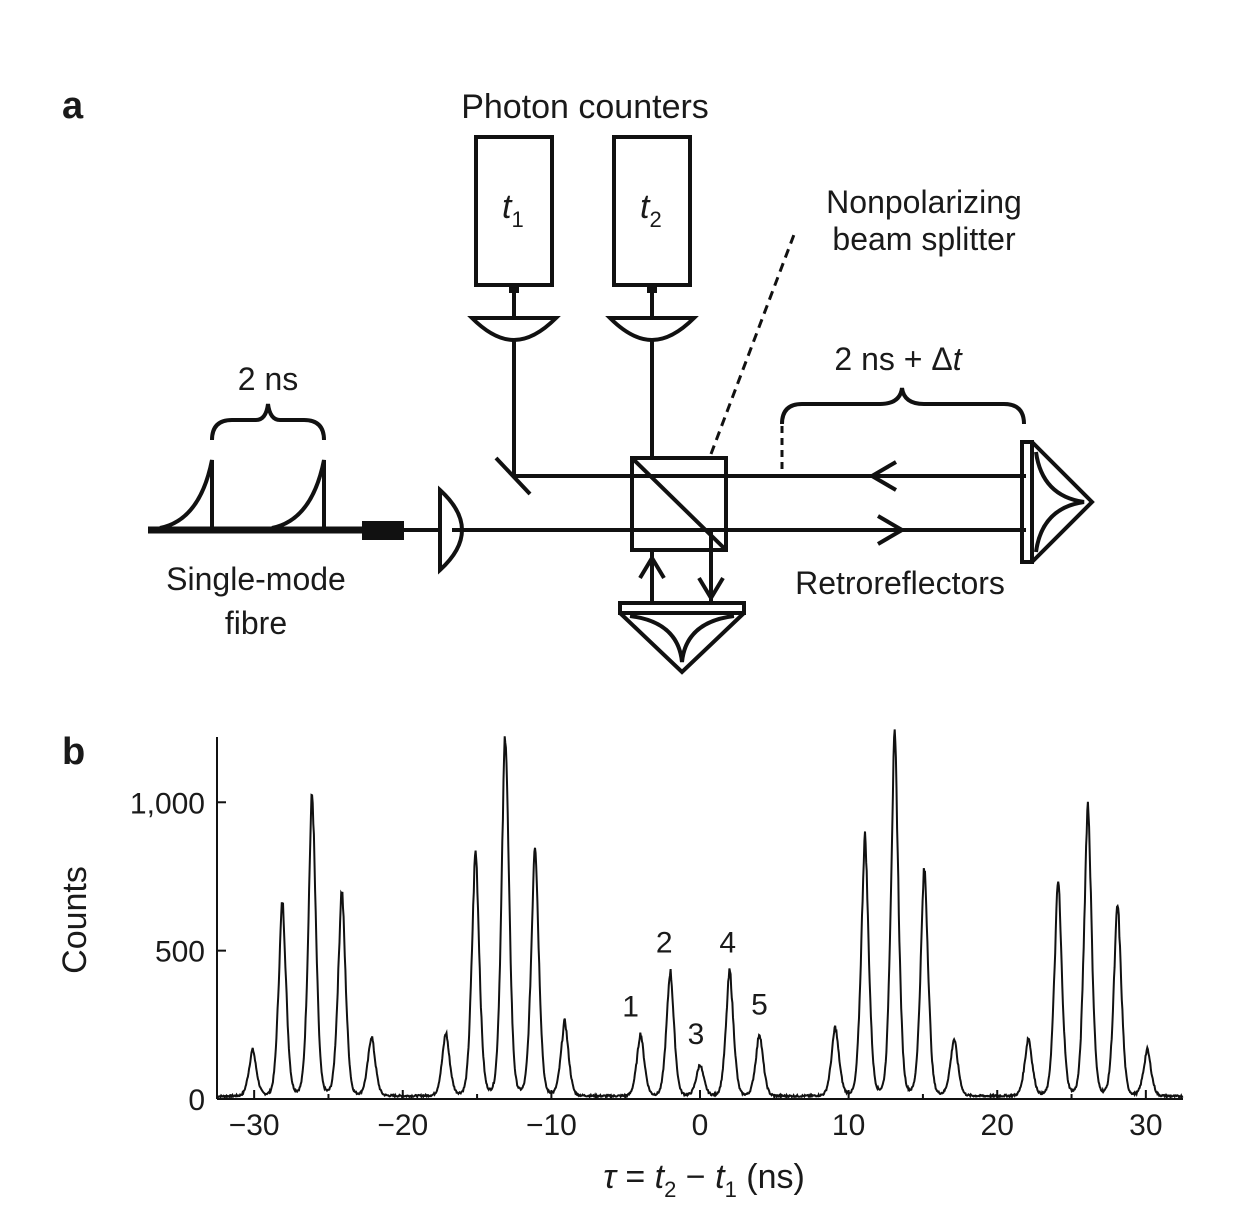 This screenshot has height=1220, width=1246. Describe the element at coordinates (898, 359) in the screenshot. I see `delay-label: 2 ns + Δt` at that location.